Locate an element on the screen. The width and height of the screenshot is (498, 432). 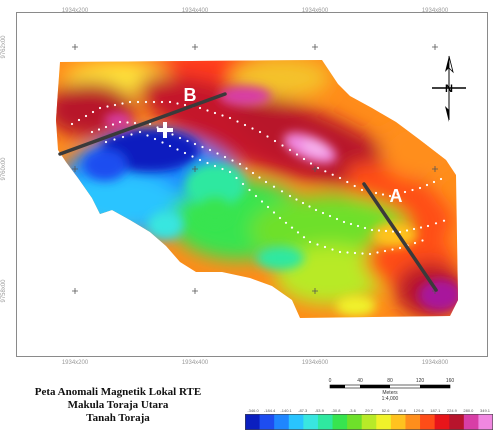
color-scale-tick-label: -87.3 is located at coordinates (303, 410).